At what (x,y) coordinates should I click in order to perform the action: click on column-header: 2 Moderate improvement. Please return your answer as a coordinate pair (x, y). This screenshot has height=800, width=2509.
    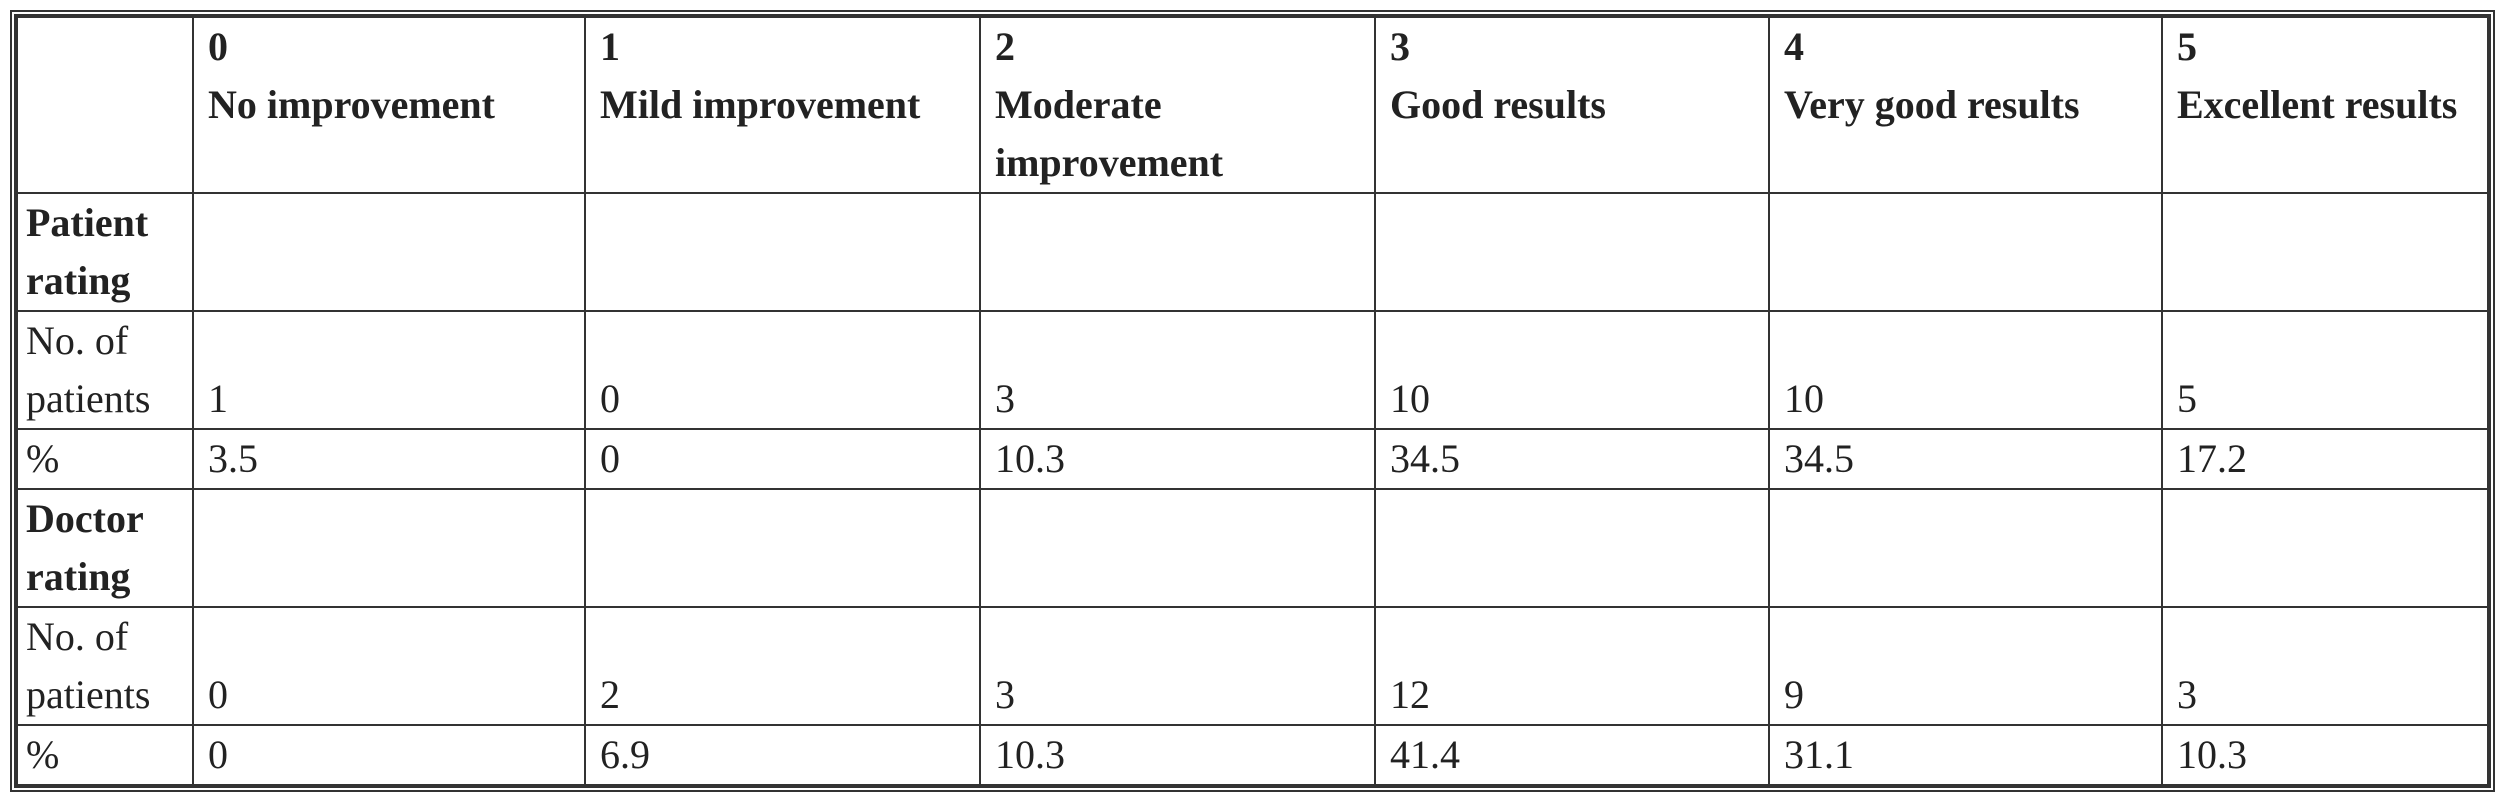
    Looking at the image, I should click on (1177, 105).